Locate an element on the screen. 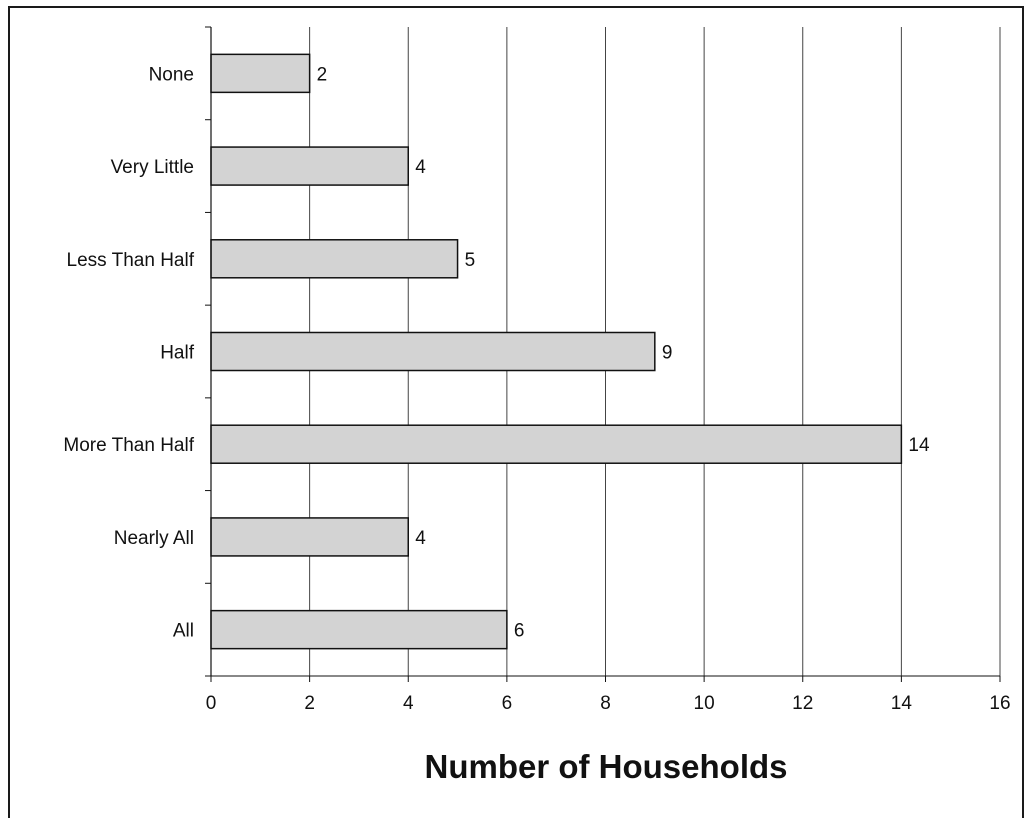 The height and width of the screenshot is (818, 1028). x-tick-label: 8 is located at coordinates (605, 703).